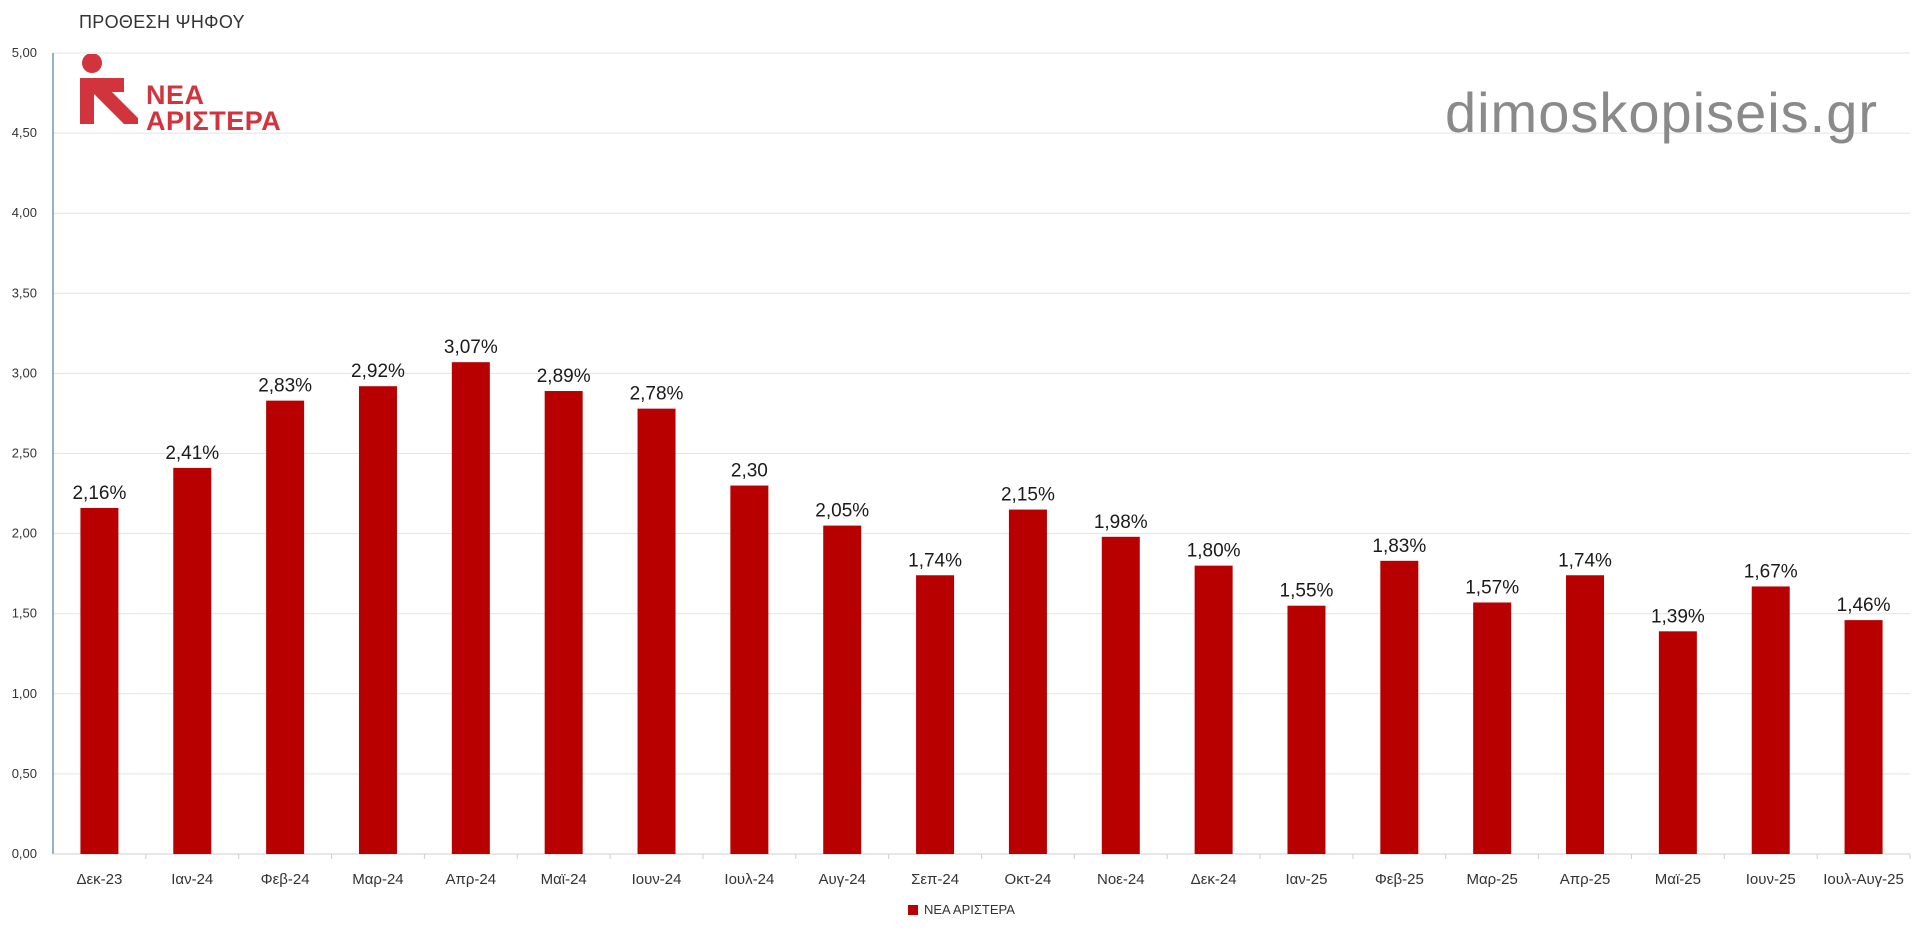  I want to click on bar-data-label: 2,30, so click(749, 471).